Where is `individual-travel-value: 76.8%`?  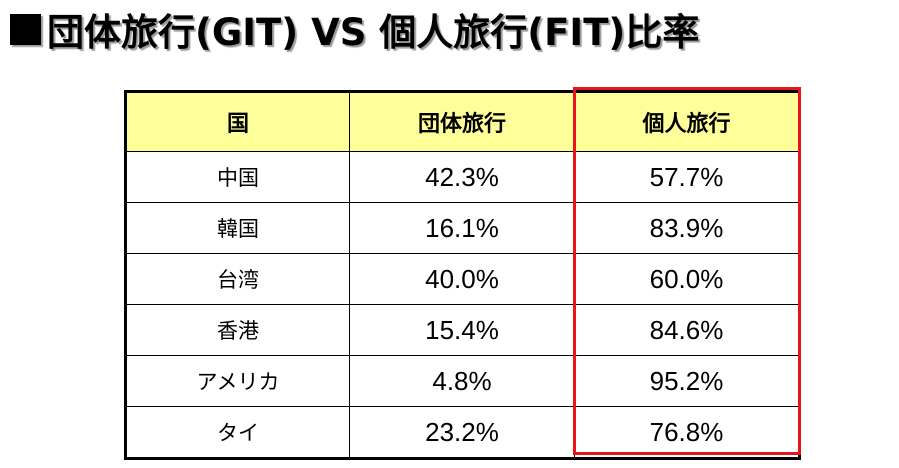
individual-travel-value: 76.8% is located at coordinates (687, 432).